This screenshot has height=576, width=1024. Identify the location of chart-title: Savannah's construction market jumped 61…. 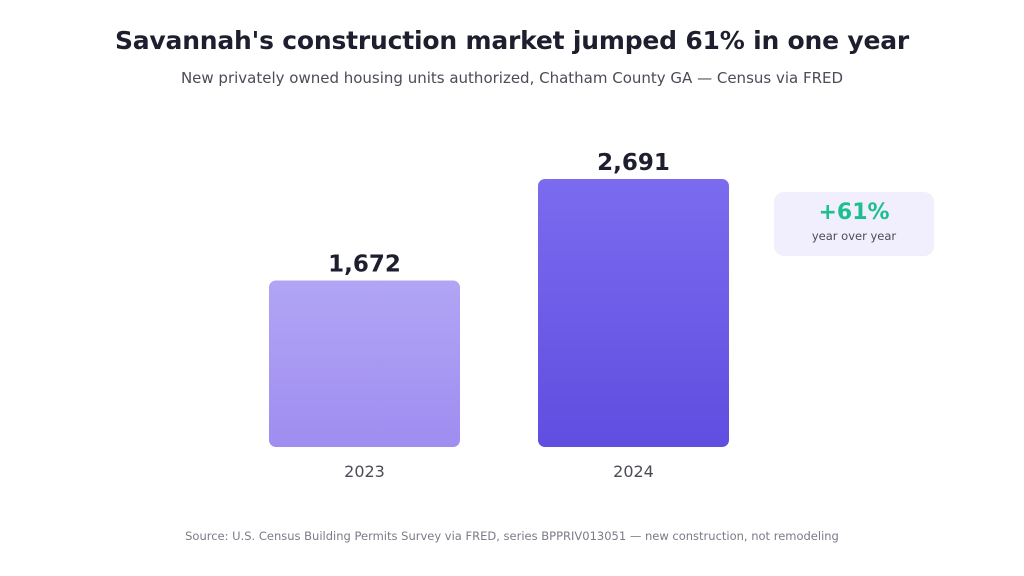
(512, 40).